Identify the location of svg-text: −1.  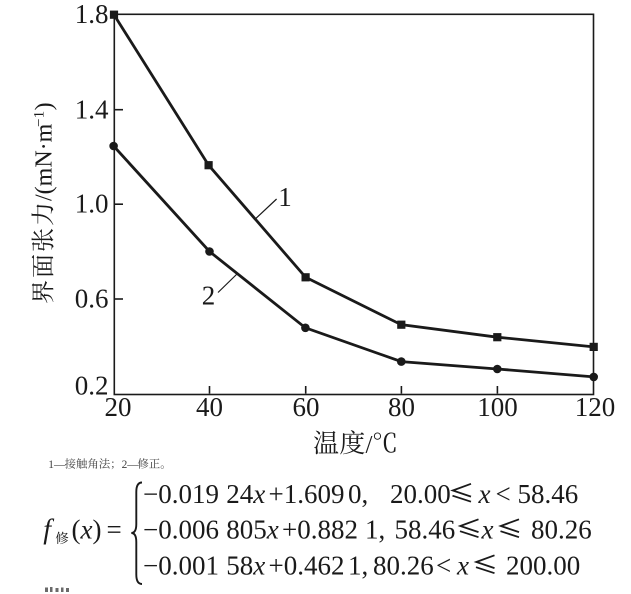
(40, 119).